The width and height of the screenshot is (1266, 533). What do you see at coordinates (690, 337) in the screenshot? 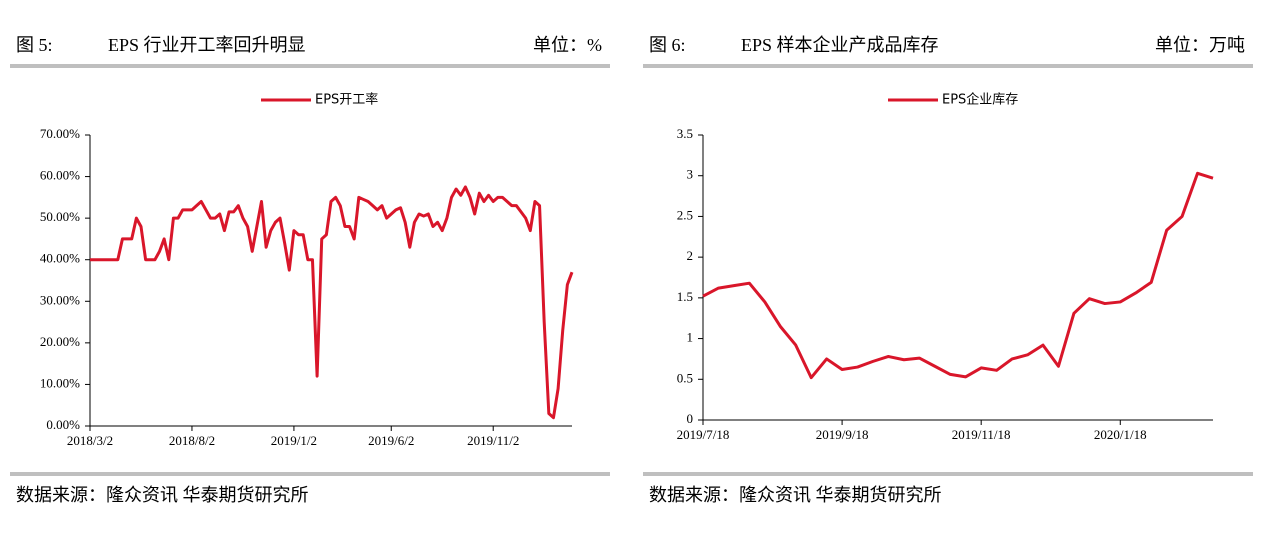
I see `y-tick-label: 1` at bounding box center [690, 337].